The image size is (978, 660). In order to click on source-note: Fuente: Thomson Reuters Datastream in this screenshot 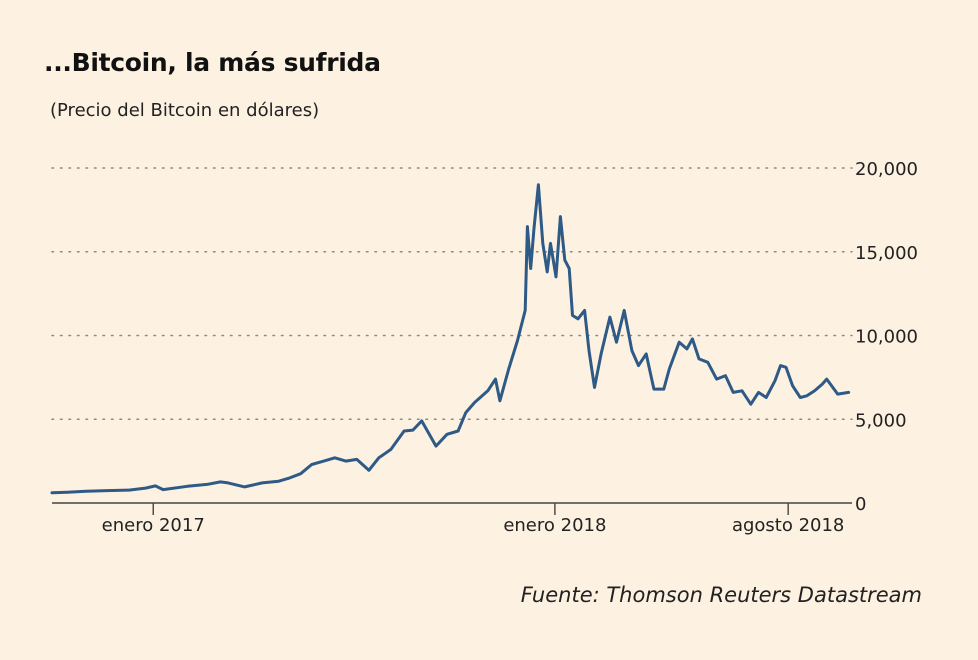, I will do `click(721, 595)`.